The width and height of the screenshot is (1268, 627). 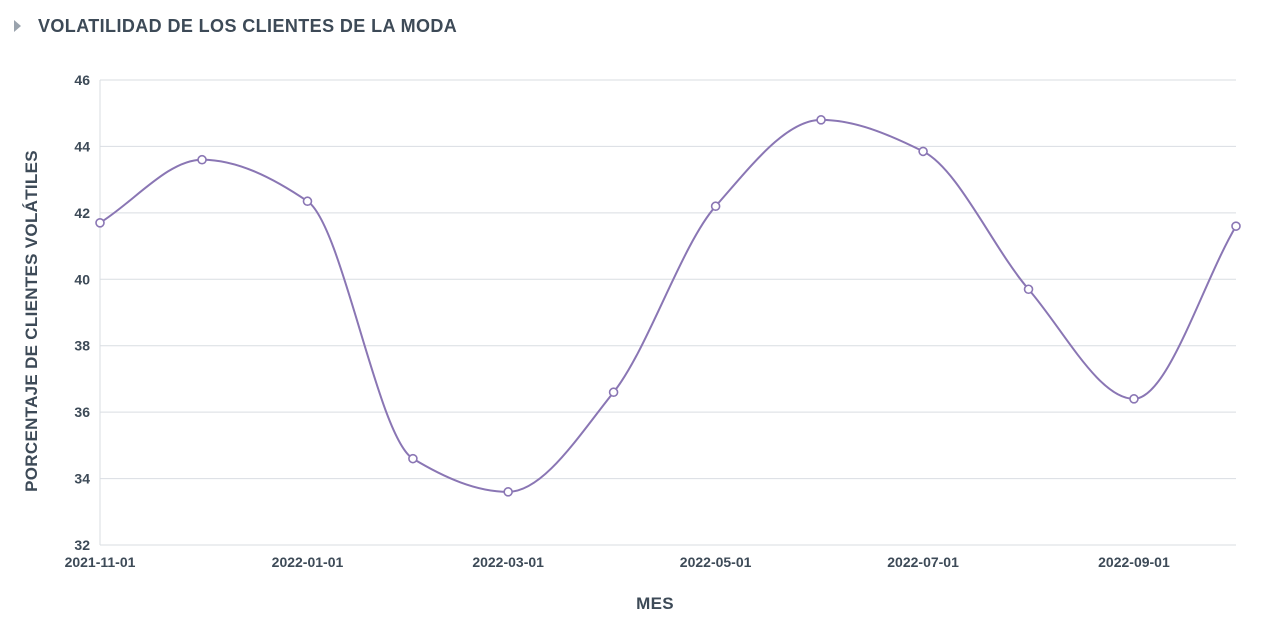 What do you see at coordinates (82, 213) in the screenshot?
I see `y-tick-label: 42` at bounding box center [82, 213].